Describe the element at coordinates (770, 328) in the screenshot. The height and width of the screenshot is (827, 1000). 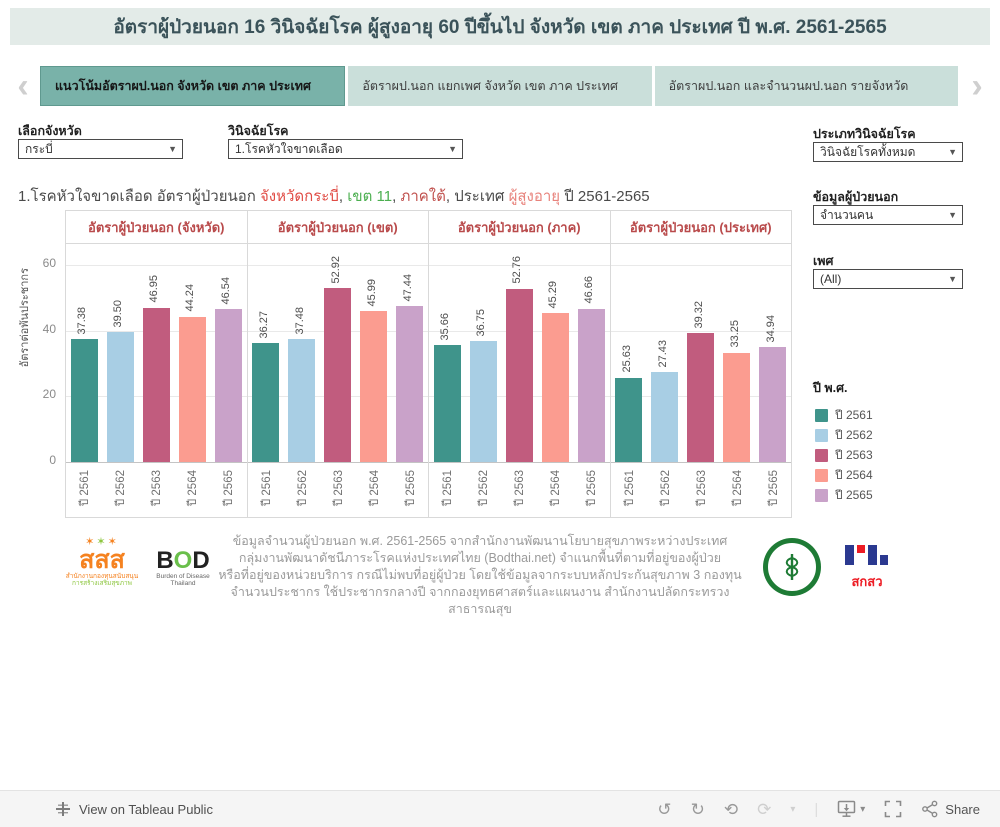
I see `bar-value-label: 34.94` at that location.